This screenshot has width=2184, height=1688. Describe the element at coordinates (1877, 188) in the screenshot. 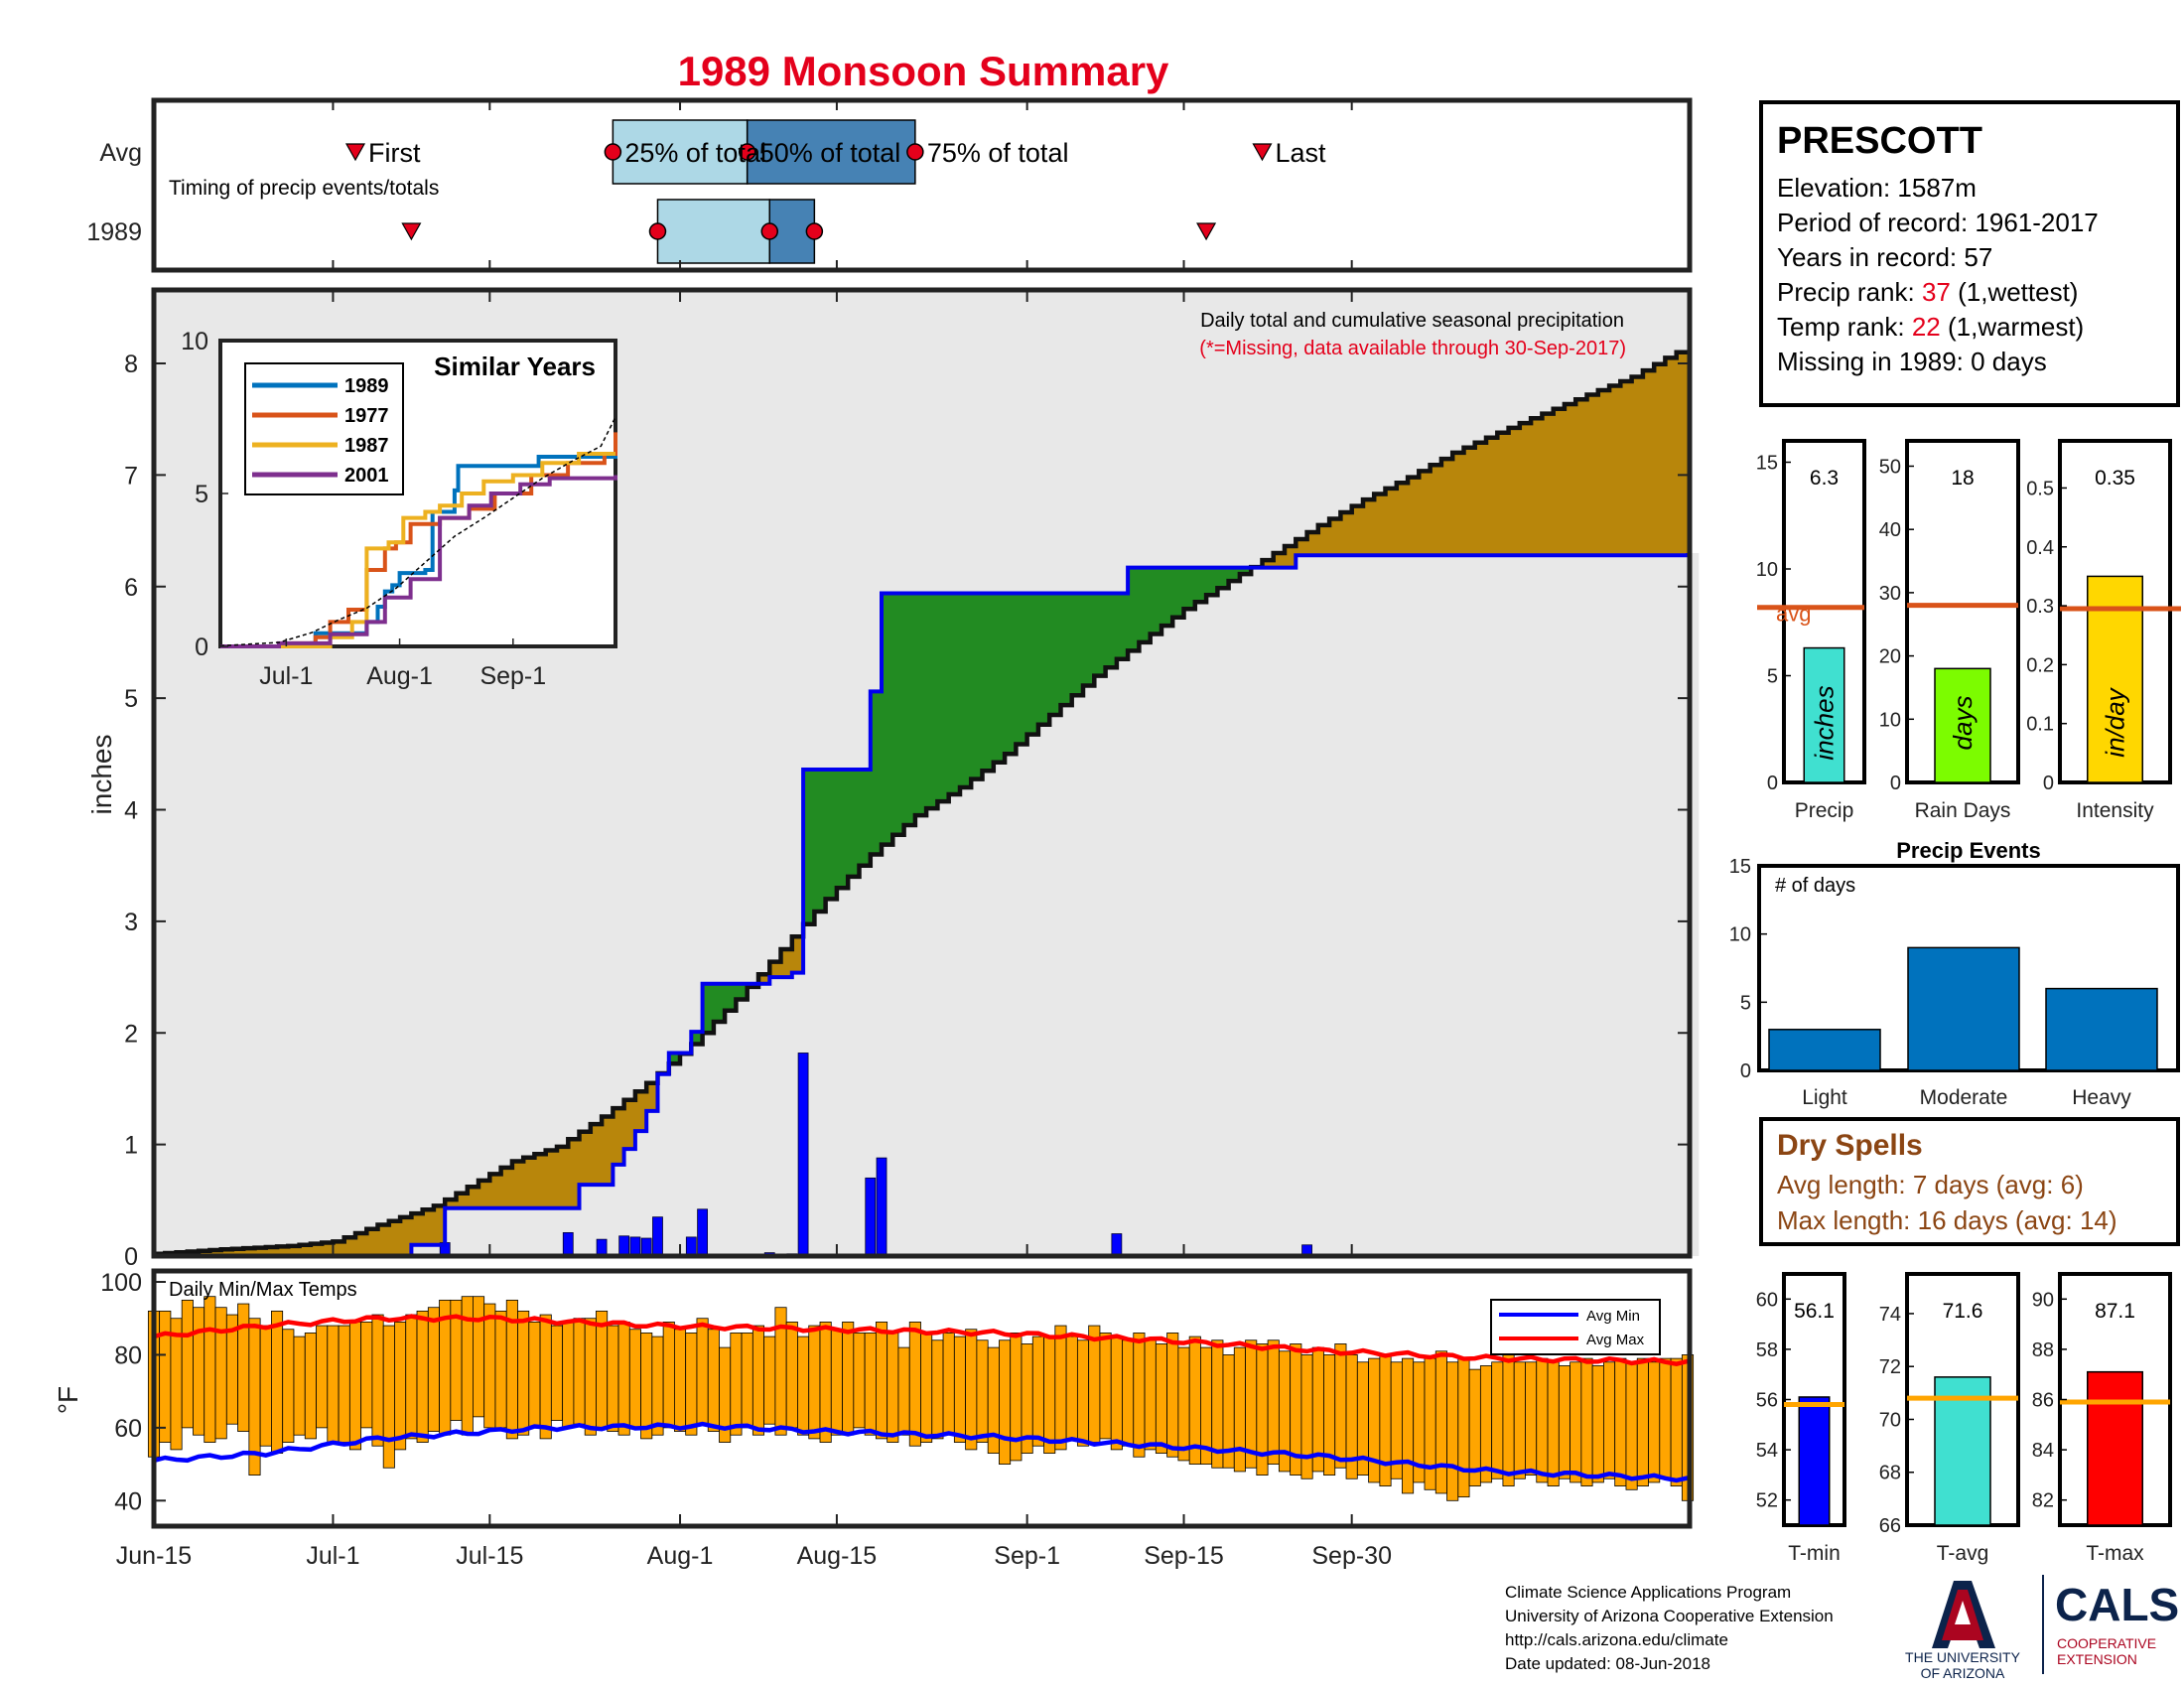

I see `elevation: Elevation: 1587m` at that location.